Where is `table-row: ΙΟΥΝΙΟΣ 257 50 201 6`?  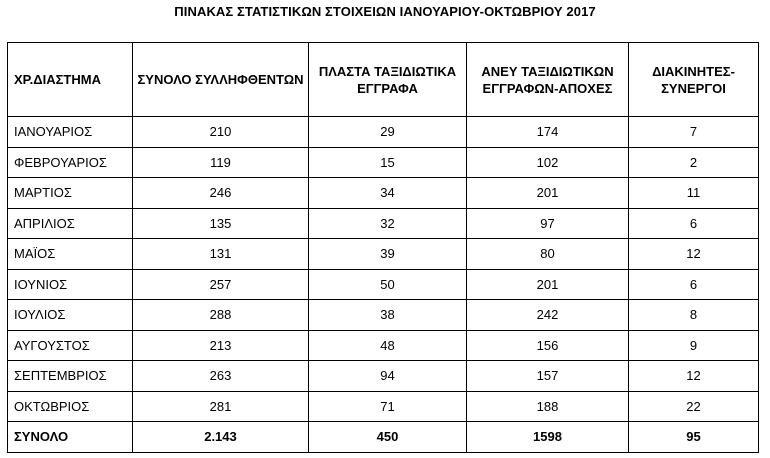 table-row: ΙΟΥΝΙΟΣ 257 50 201 6 is located at coordinates (383, 284).